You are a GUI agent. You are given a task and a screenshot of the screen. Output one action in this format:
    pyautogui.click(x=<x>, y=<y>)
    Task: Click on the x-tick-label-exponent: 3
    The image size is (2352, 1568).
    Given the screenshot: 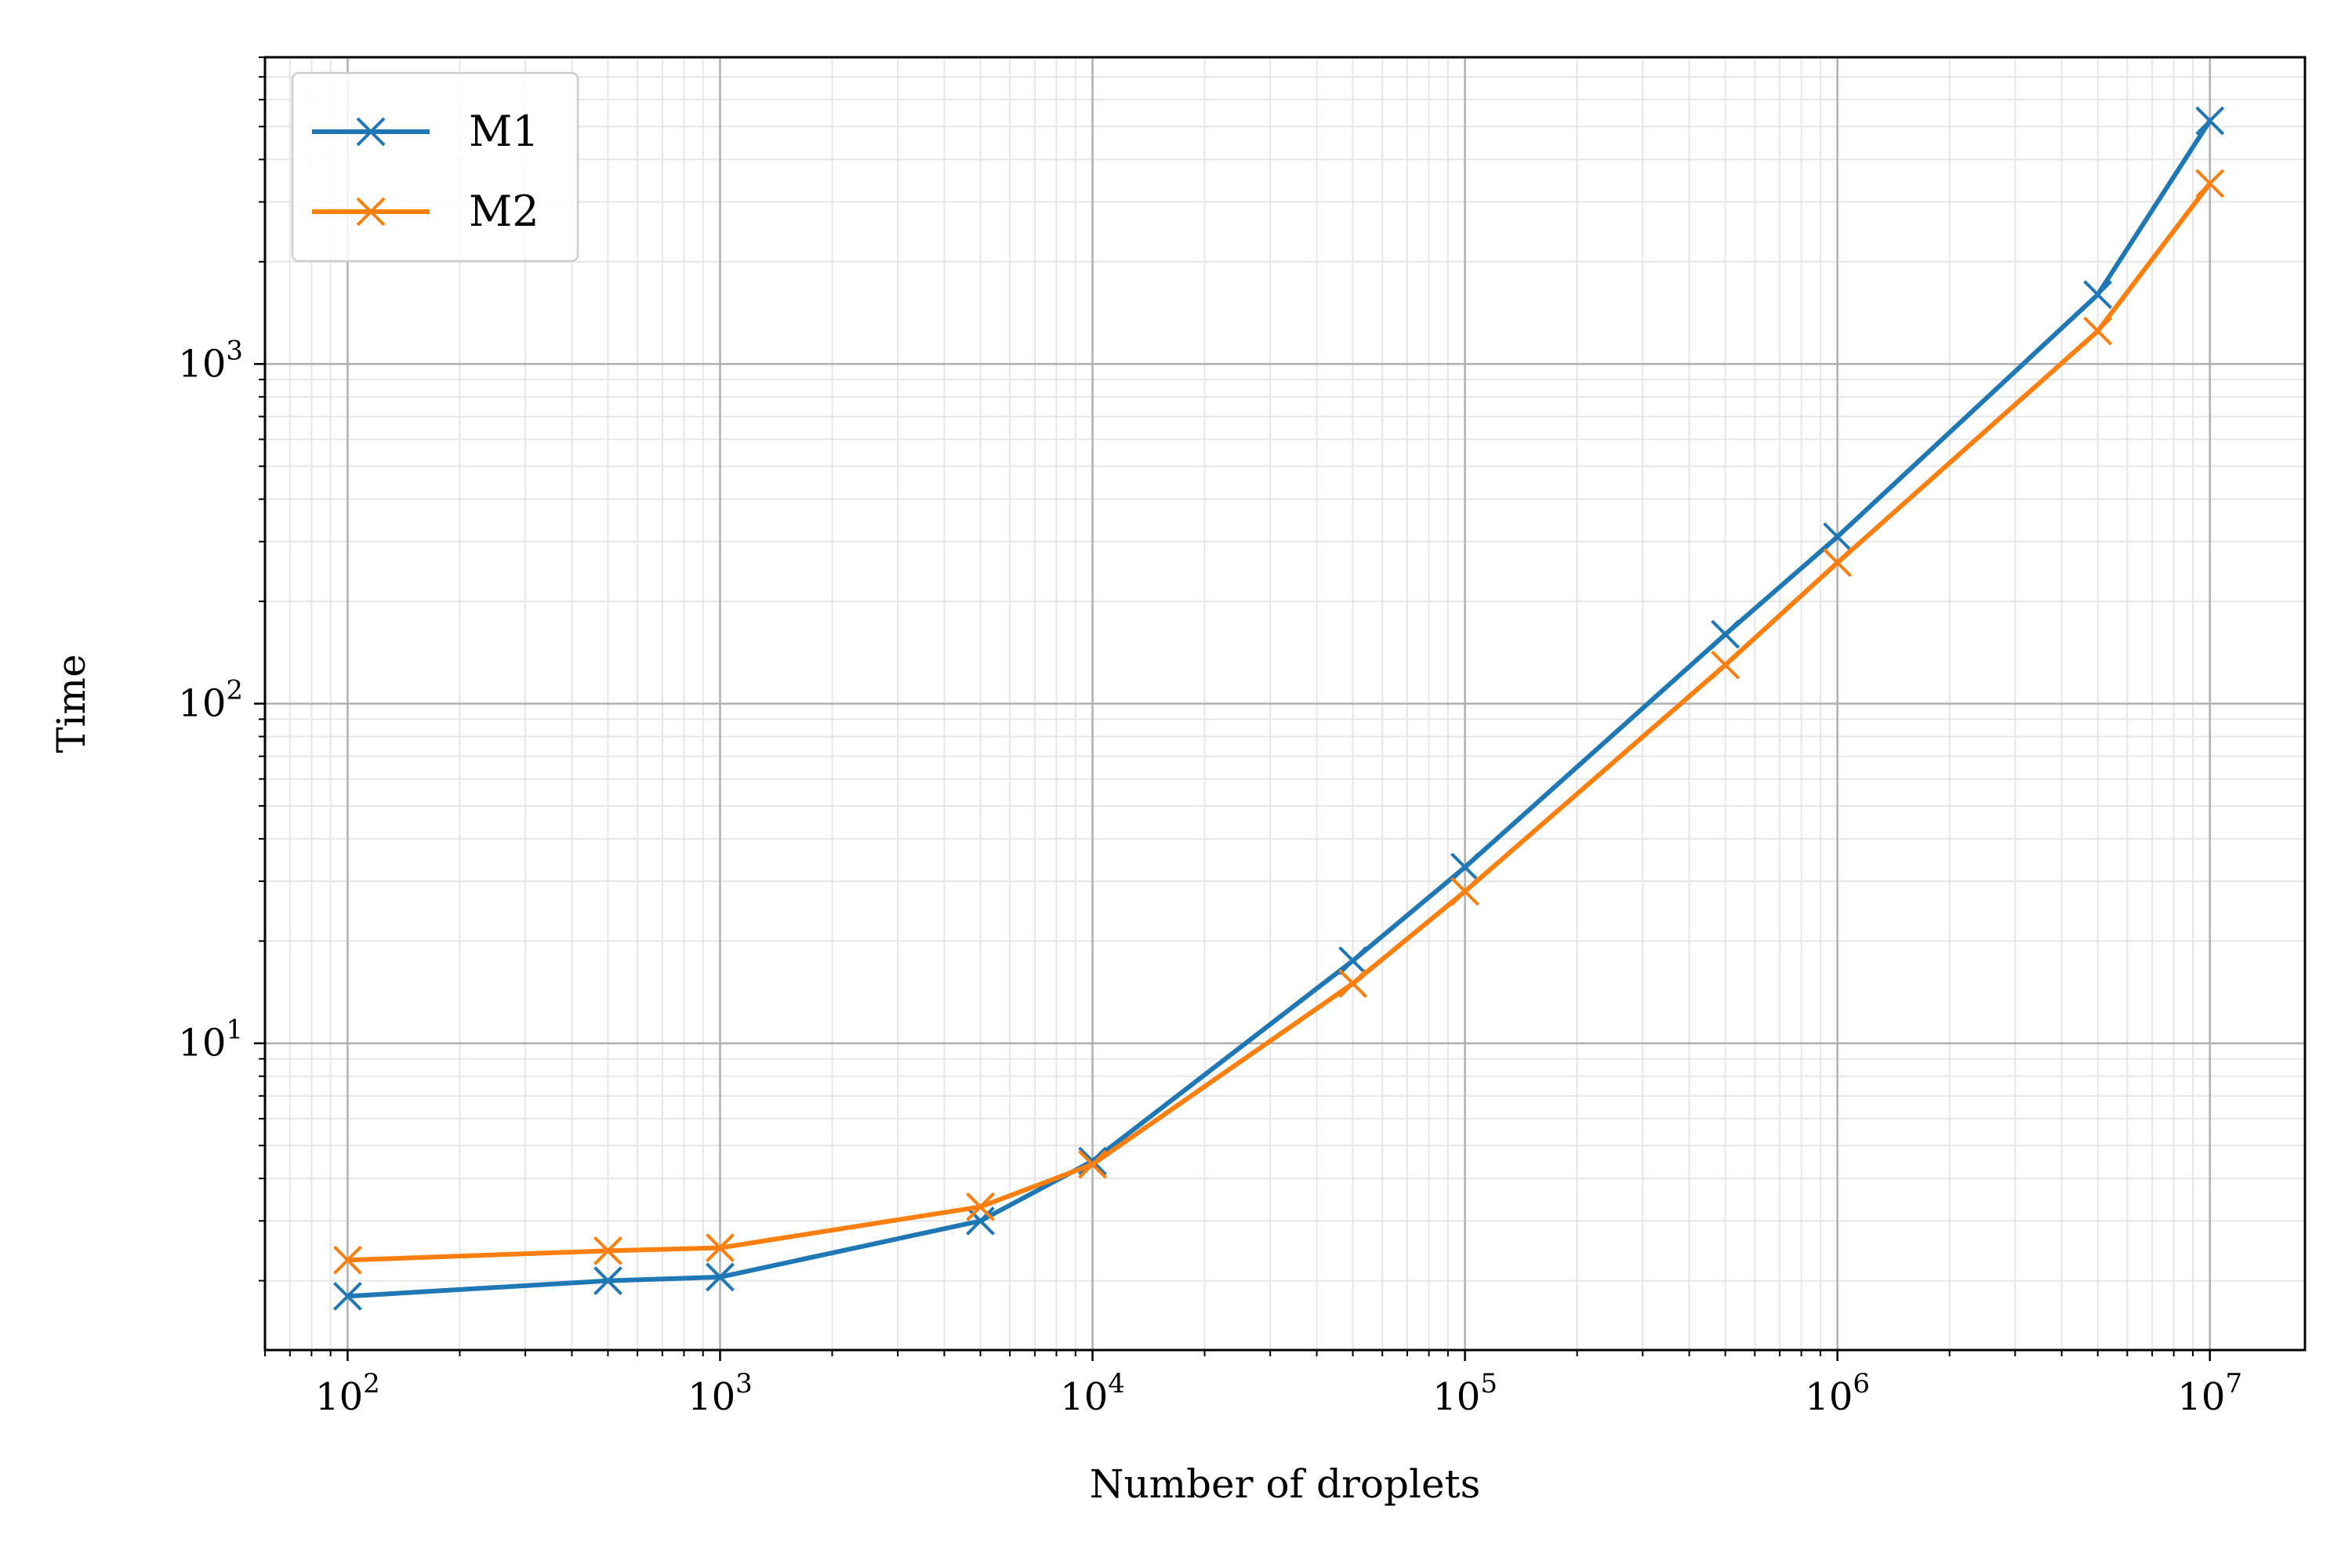 What is the action you would take?
    pyautogui.click(x=744, y=1383)
    